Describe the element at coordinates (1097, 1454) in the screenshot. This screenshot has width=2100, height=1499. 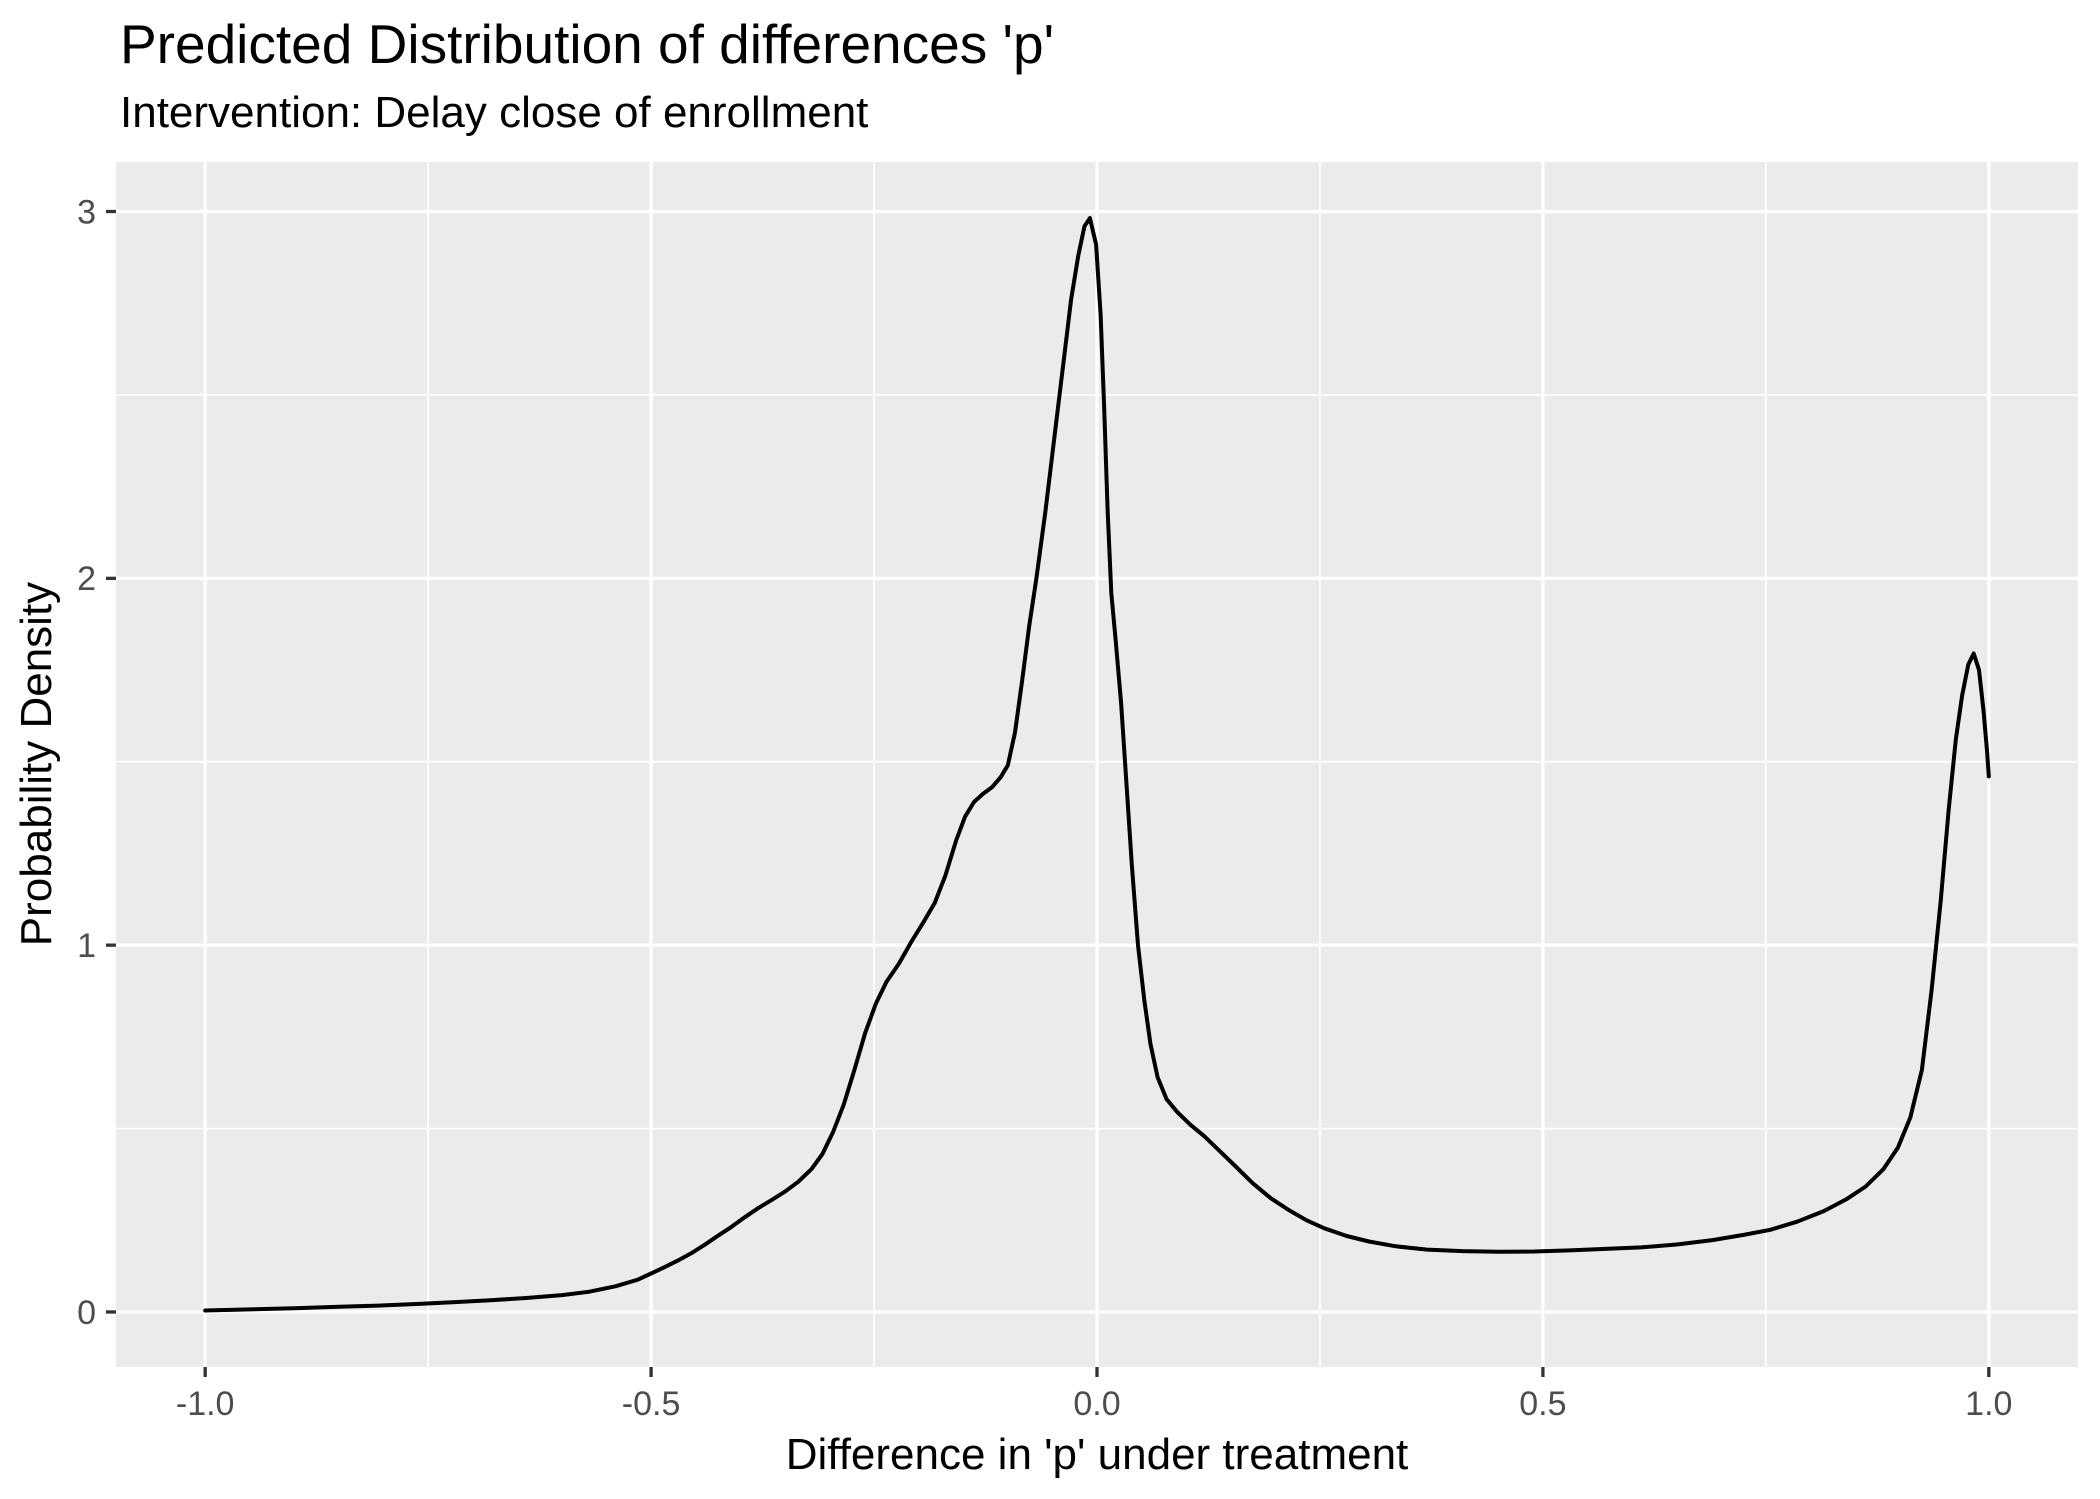
I see `x-axis-title: Difference in 'p' under treatment` at that location.